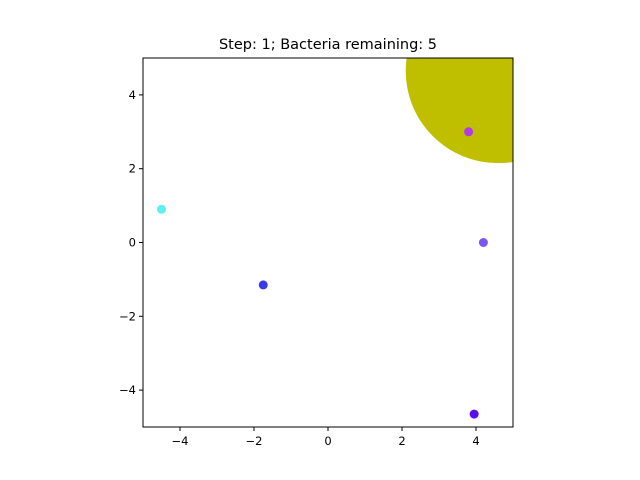  Describe the element at coordinates (327, 441) in the screenshot. I see `x-tick-label: 0` at that location.